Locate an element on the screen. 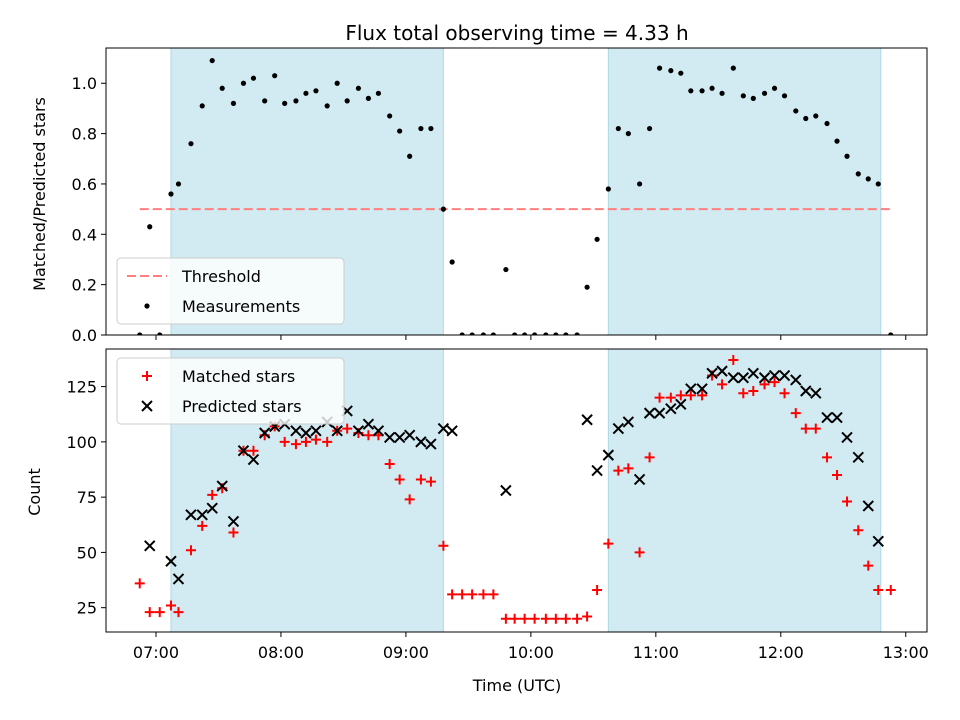  x-tick-label: 12:00 is located at coordinates (781, 652).